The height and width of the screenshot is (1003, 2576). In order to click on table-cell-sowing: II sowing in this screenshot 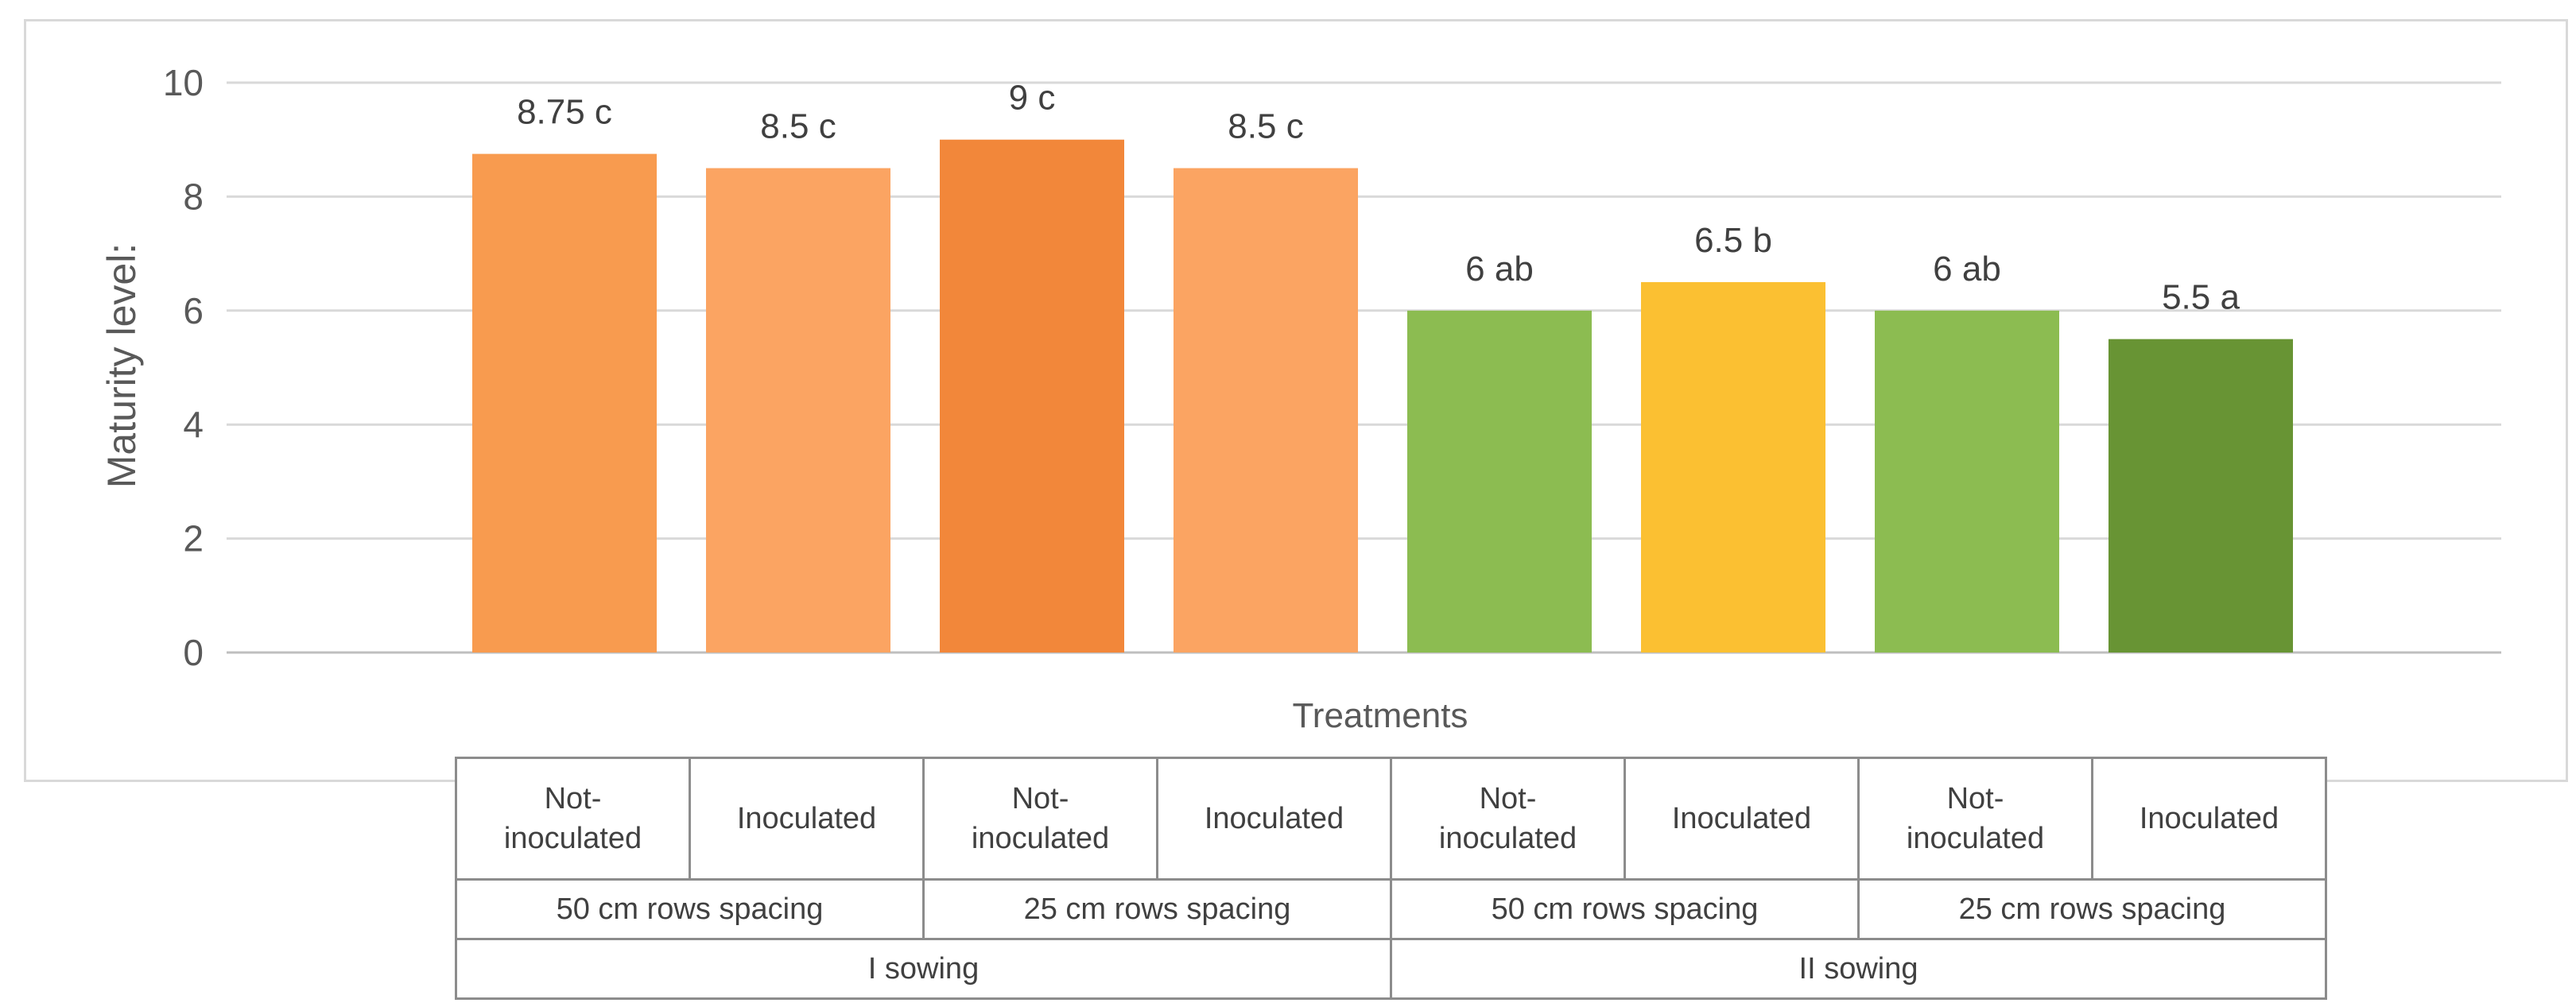, I will do `click(1858, 969)`.